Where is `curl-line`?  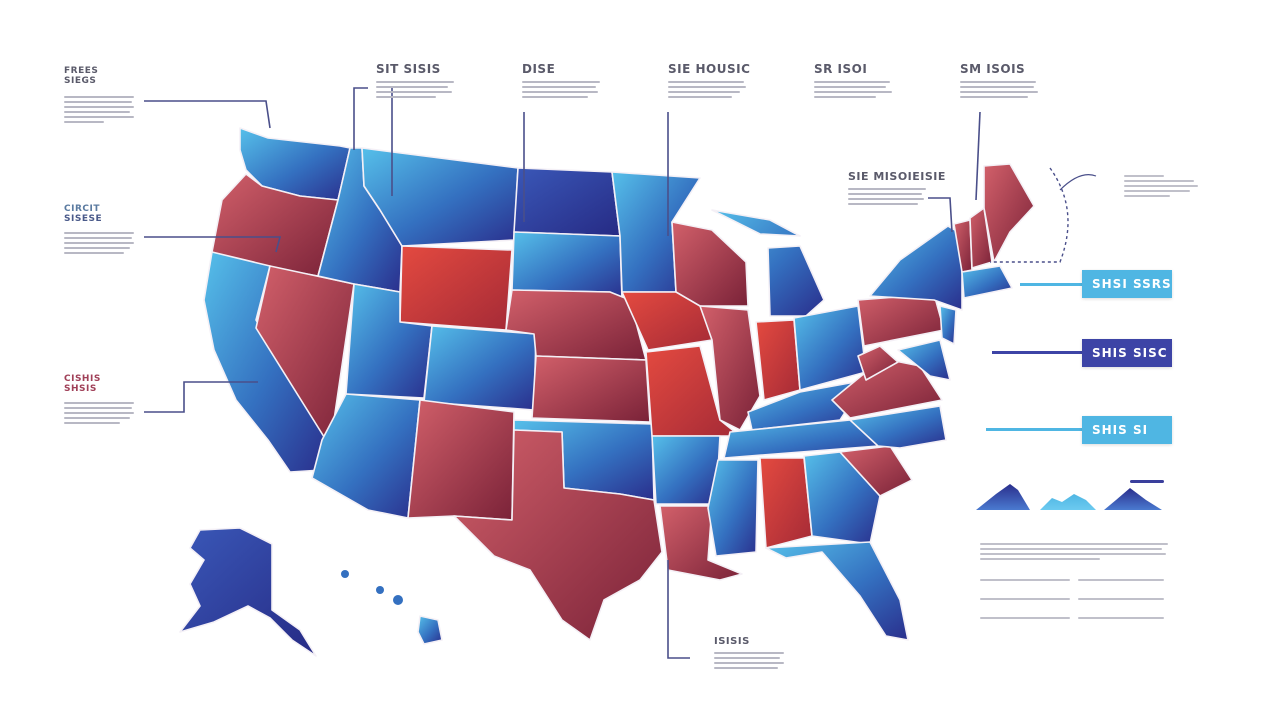
curl-line is located at coordinates (1078, 182).